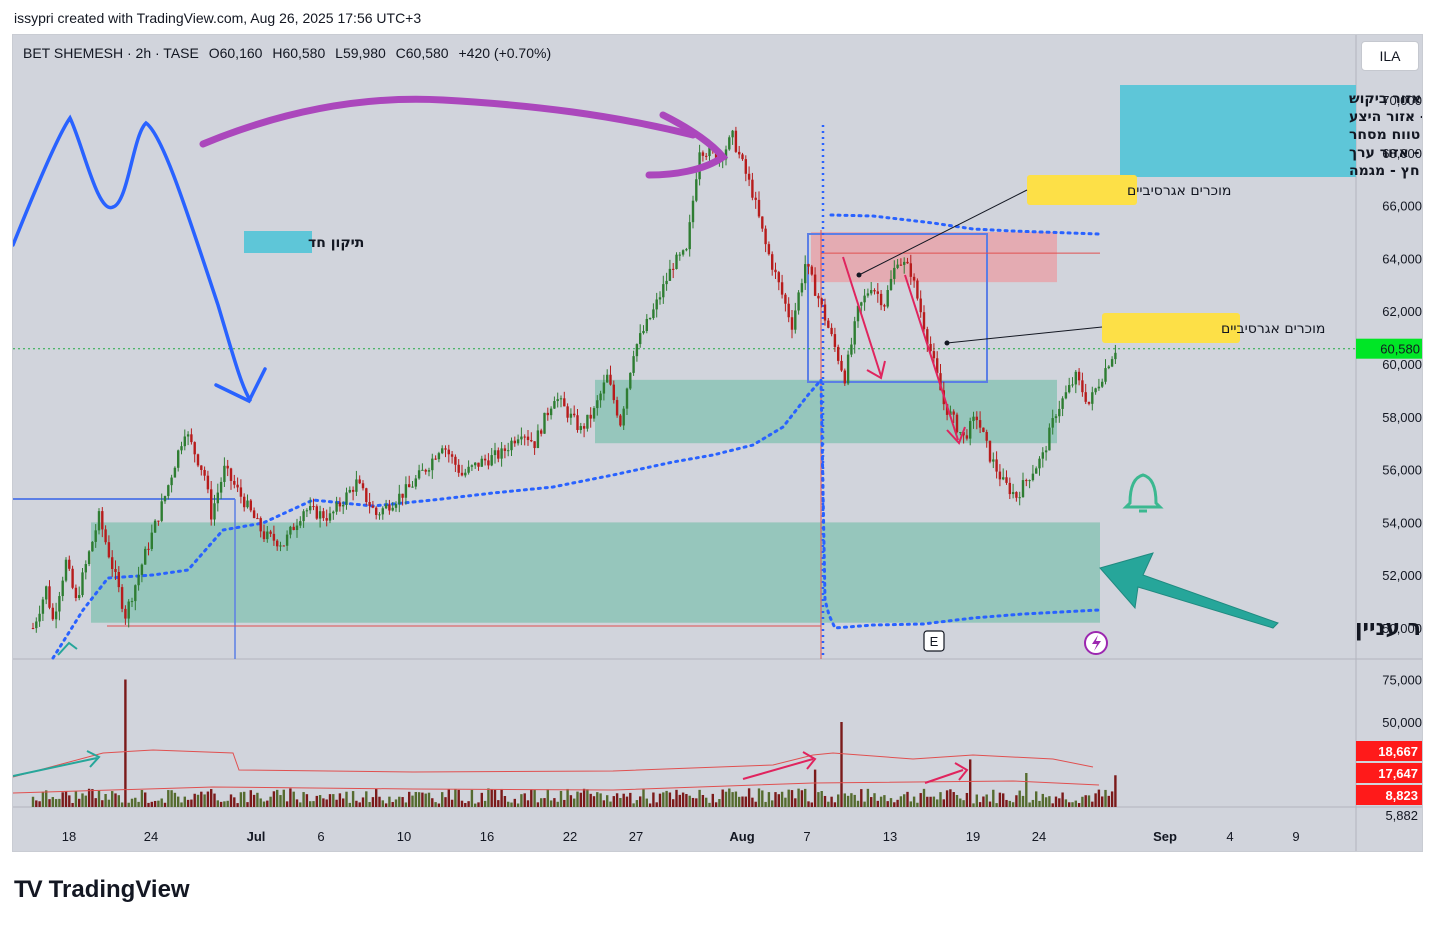 The height and width of the screenshot is (928, 1436). Describe the element at coordinates (132, 258) in the screenshot. I see `blue-trend-curve` at that location.